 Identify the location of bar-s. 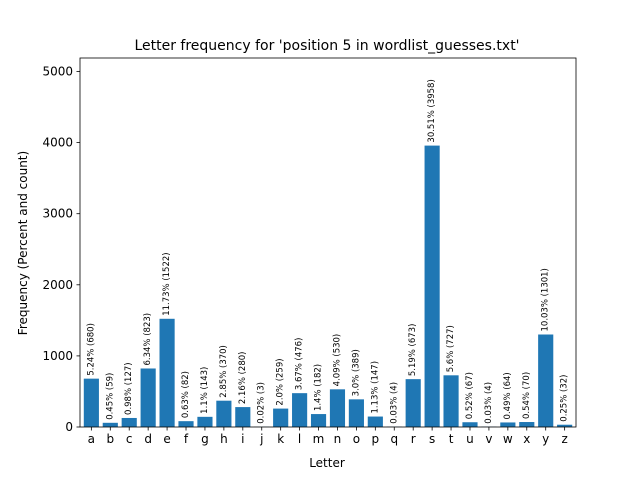
(432, 286).